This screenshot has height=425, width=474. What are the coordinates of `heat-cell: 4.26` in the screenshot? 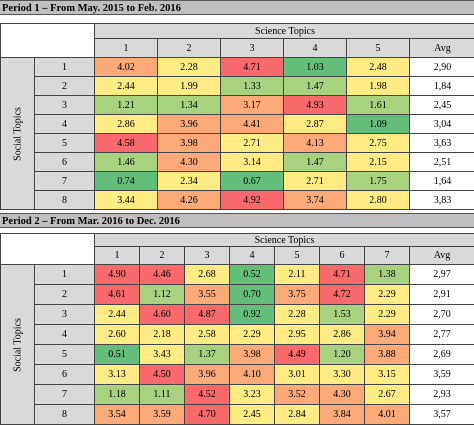 It's located at (189, 200).